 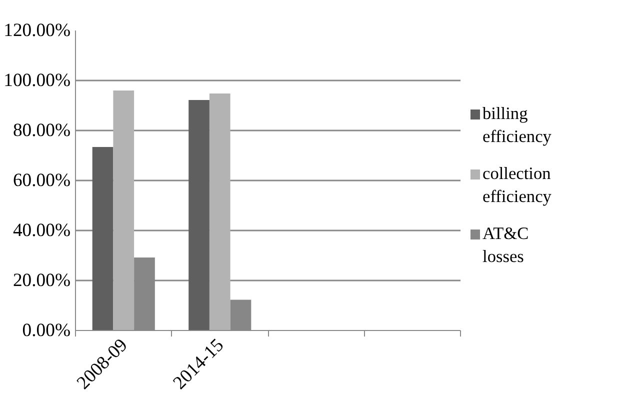 What do you see at coordinates (41, 180) in the screenshot?
I see `y-tick-label: 60.00%` at bounding box center [41, 180].